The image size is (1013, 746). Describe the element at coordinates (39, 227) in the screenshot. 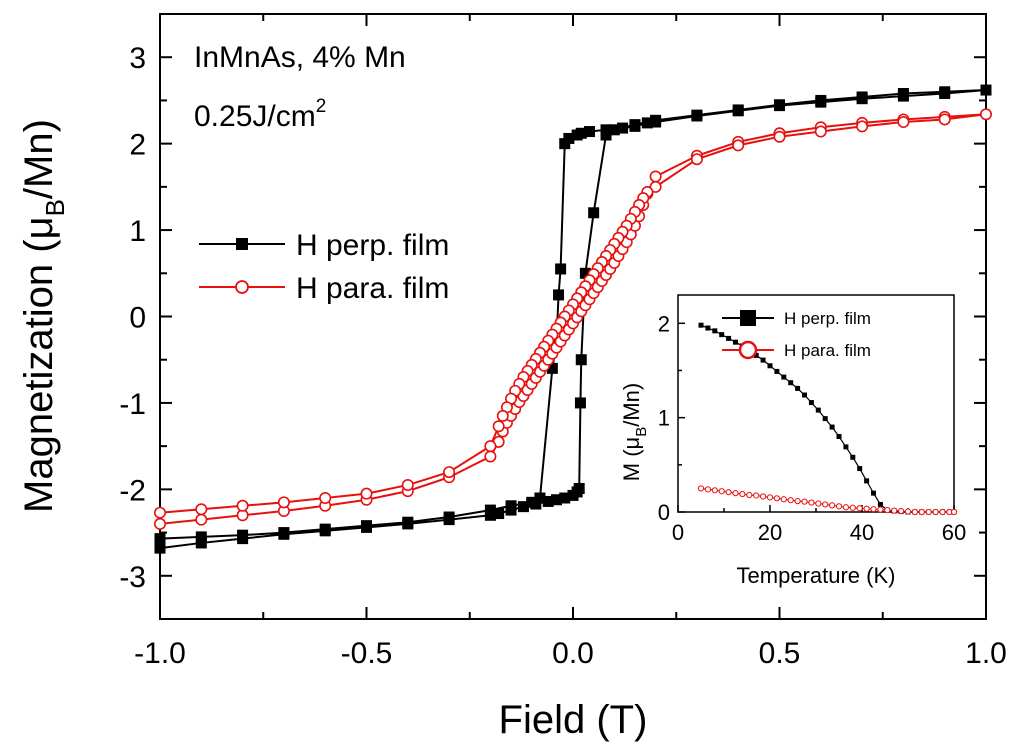

I see `y-axis-title-mu: μ` at that location.